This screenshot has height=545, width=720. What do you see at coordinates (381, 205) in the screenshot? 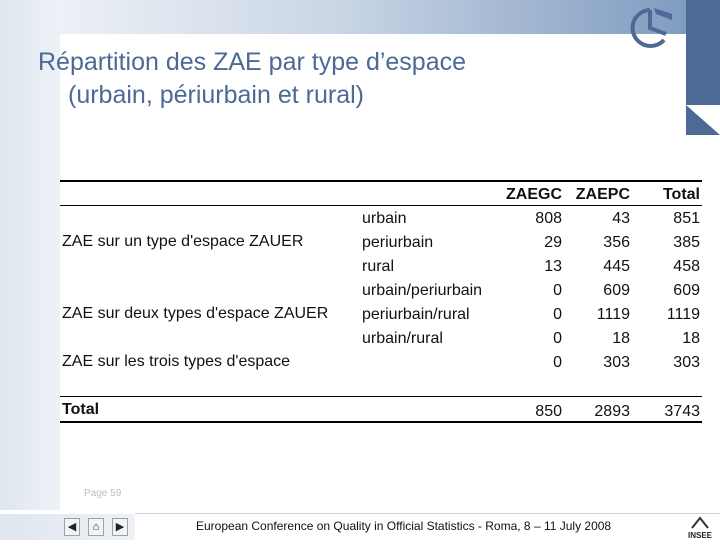
I see `header-rule` at bounding box center [381, 205].